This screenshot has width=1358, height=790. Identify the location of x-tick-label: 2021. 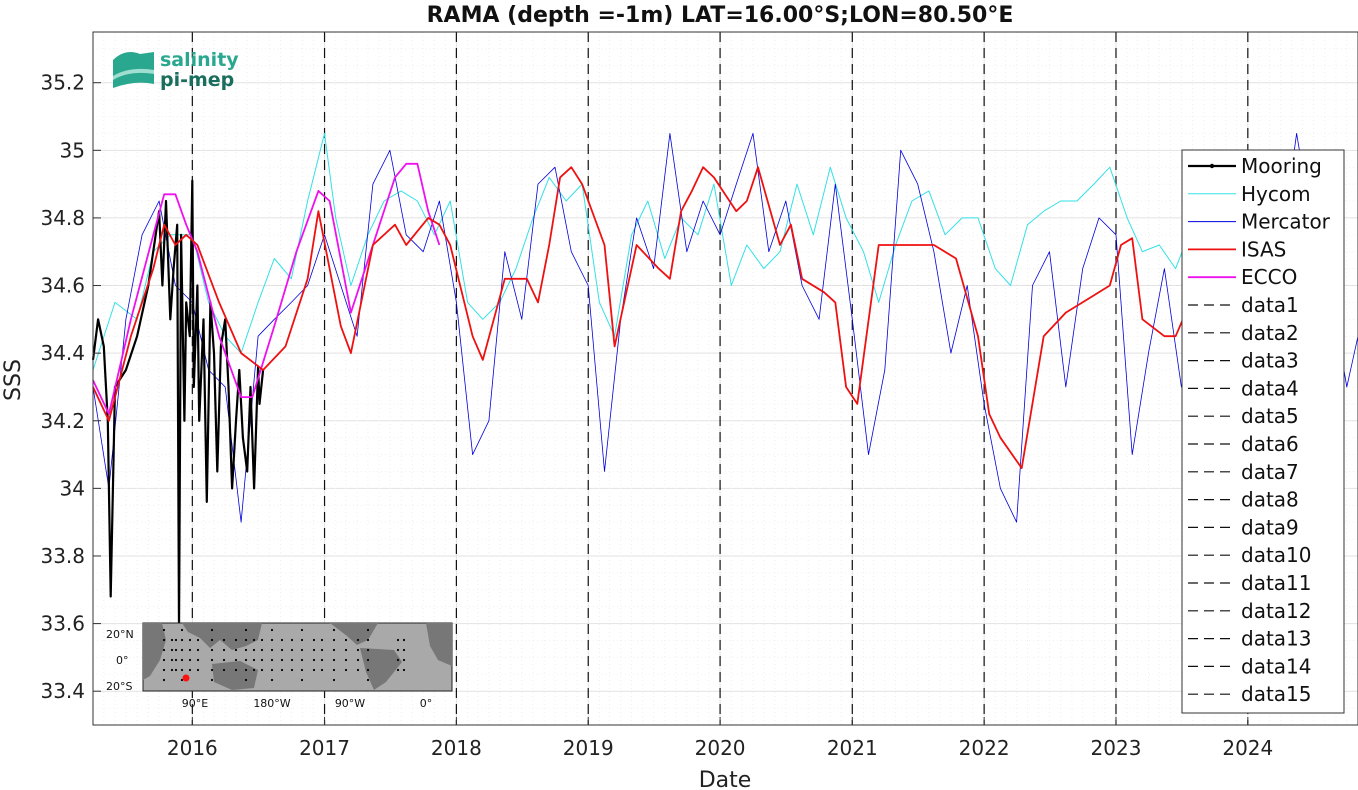
(852, 748).